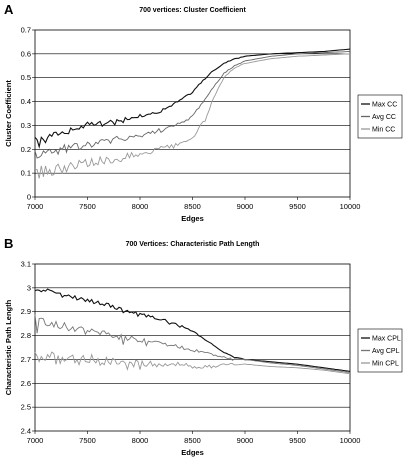 The height and width of the screenshot is (468, 406). What do you see at coordinates (386, 339) in the screenshot?
I see `legend-label: Max CPL` at bounding box center [386, 339].